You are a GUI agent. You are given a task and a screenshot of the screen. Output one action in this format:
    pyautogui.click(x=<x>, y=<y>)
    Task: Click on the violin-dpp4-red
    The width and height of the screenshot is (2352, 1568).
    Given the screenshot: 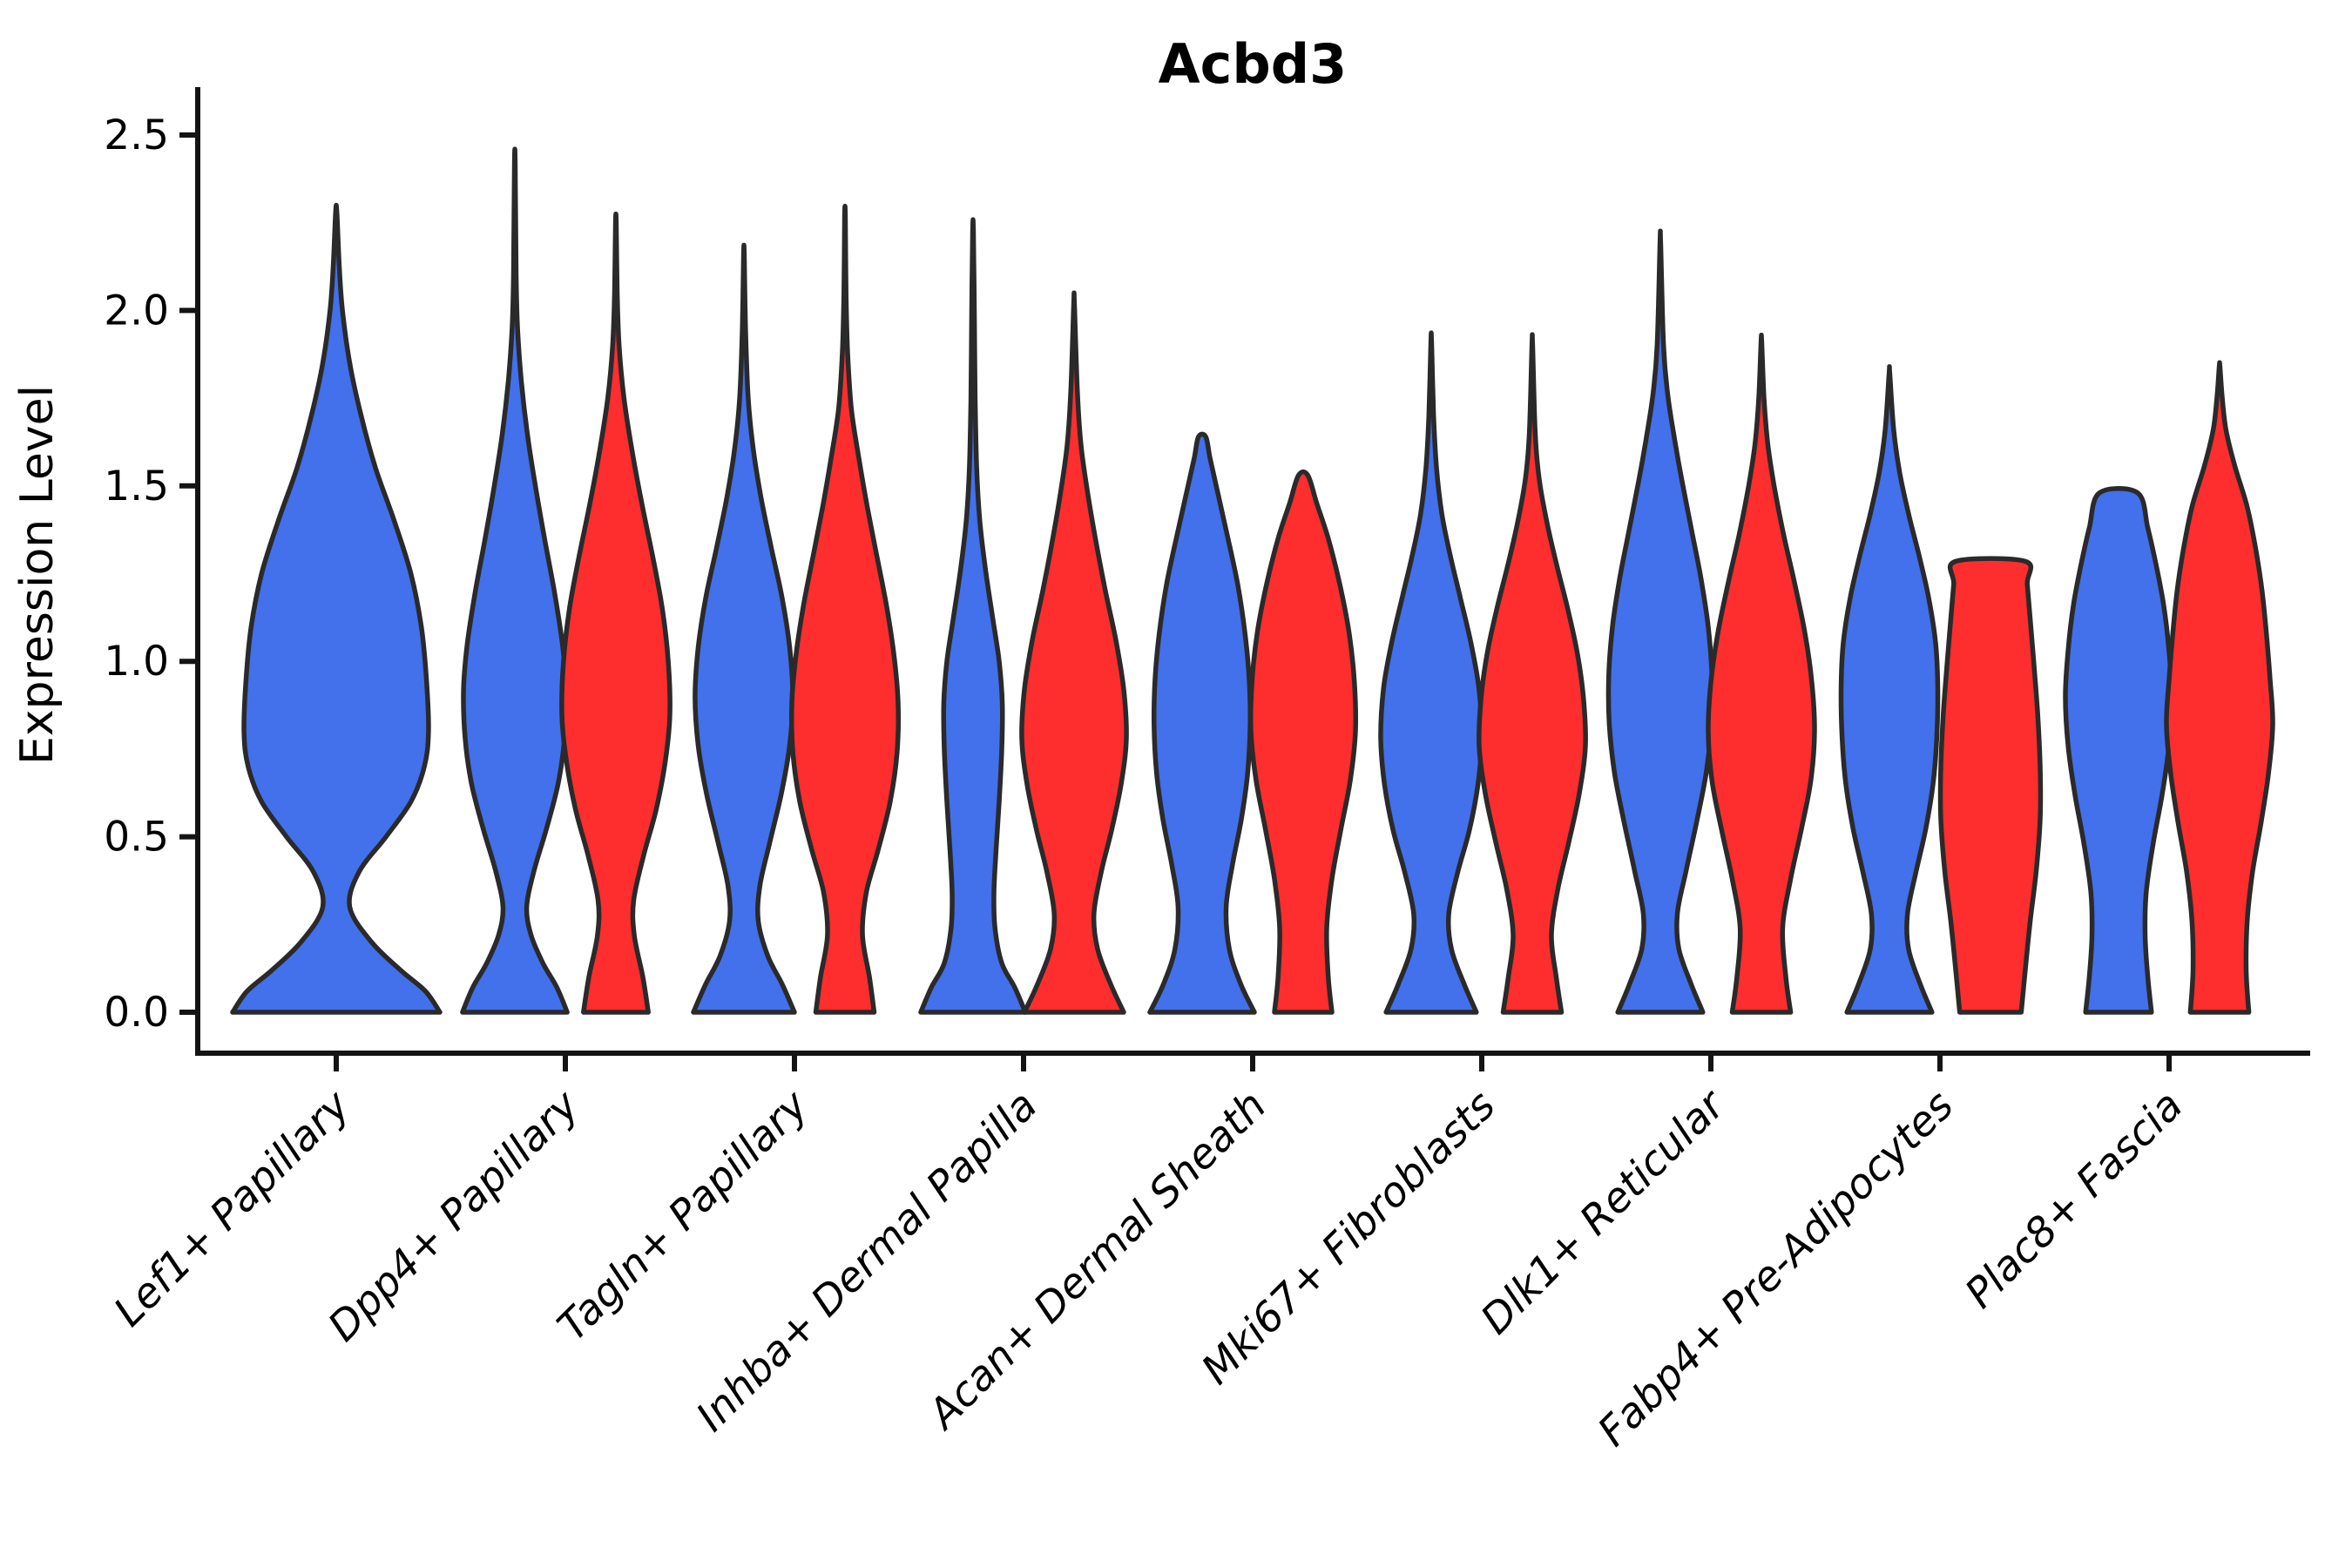 What is the action you would take?
    pyautogui.click(x=615, y=613)
    